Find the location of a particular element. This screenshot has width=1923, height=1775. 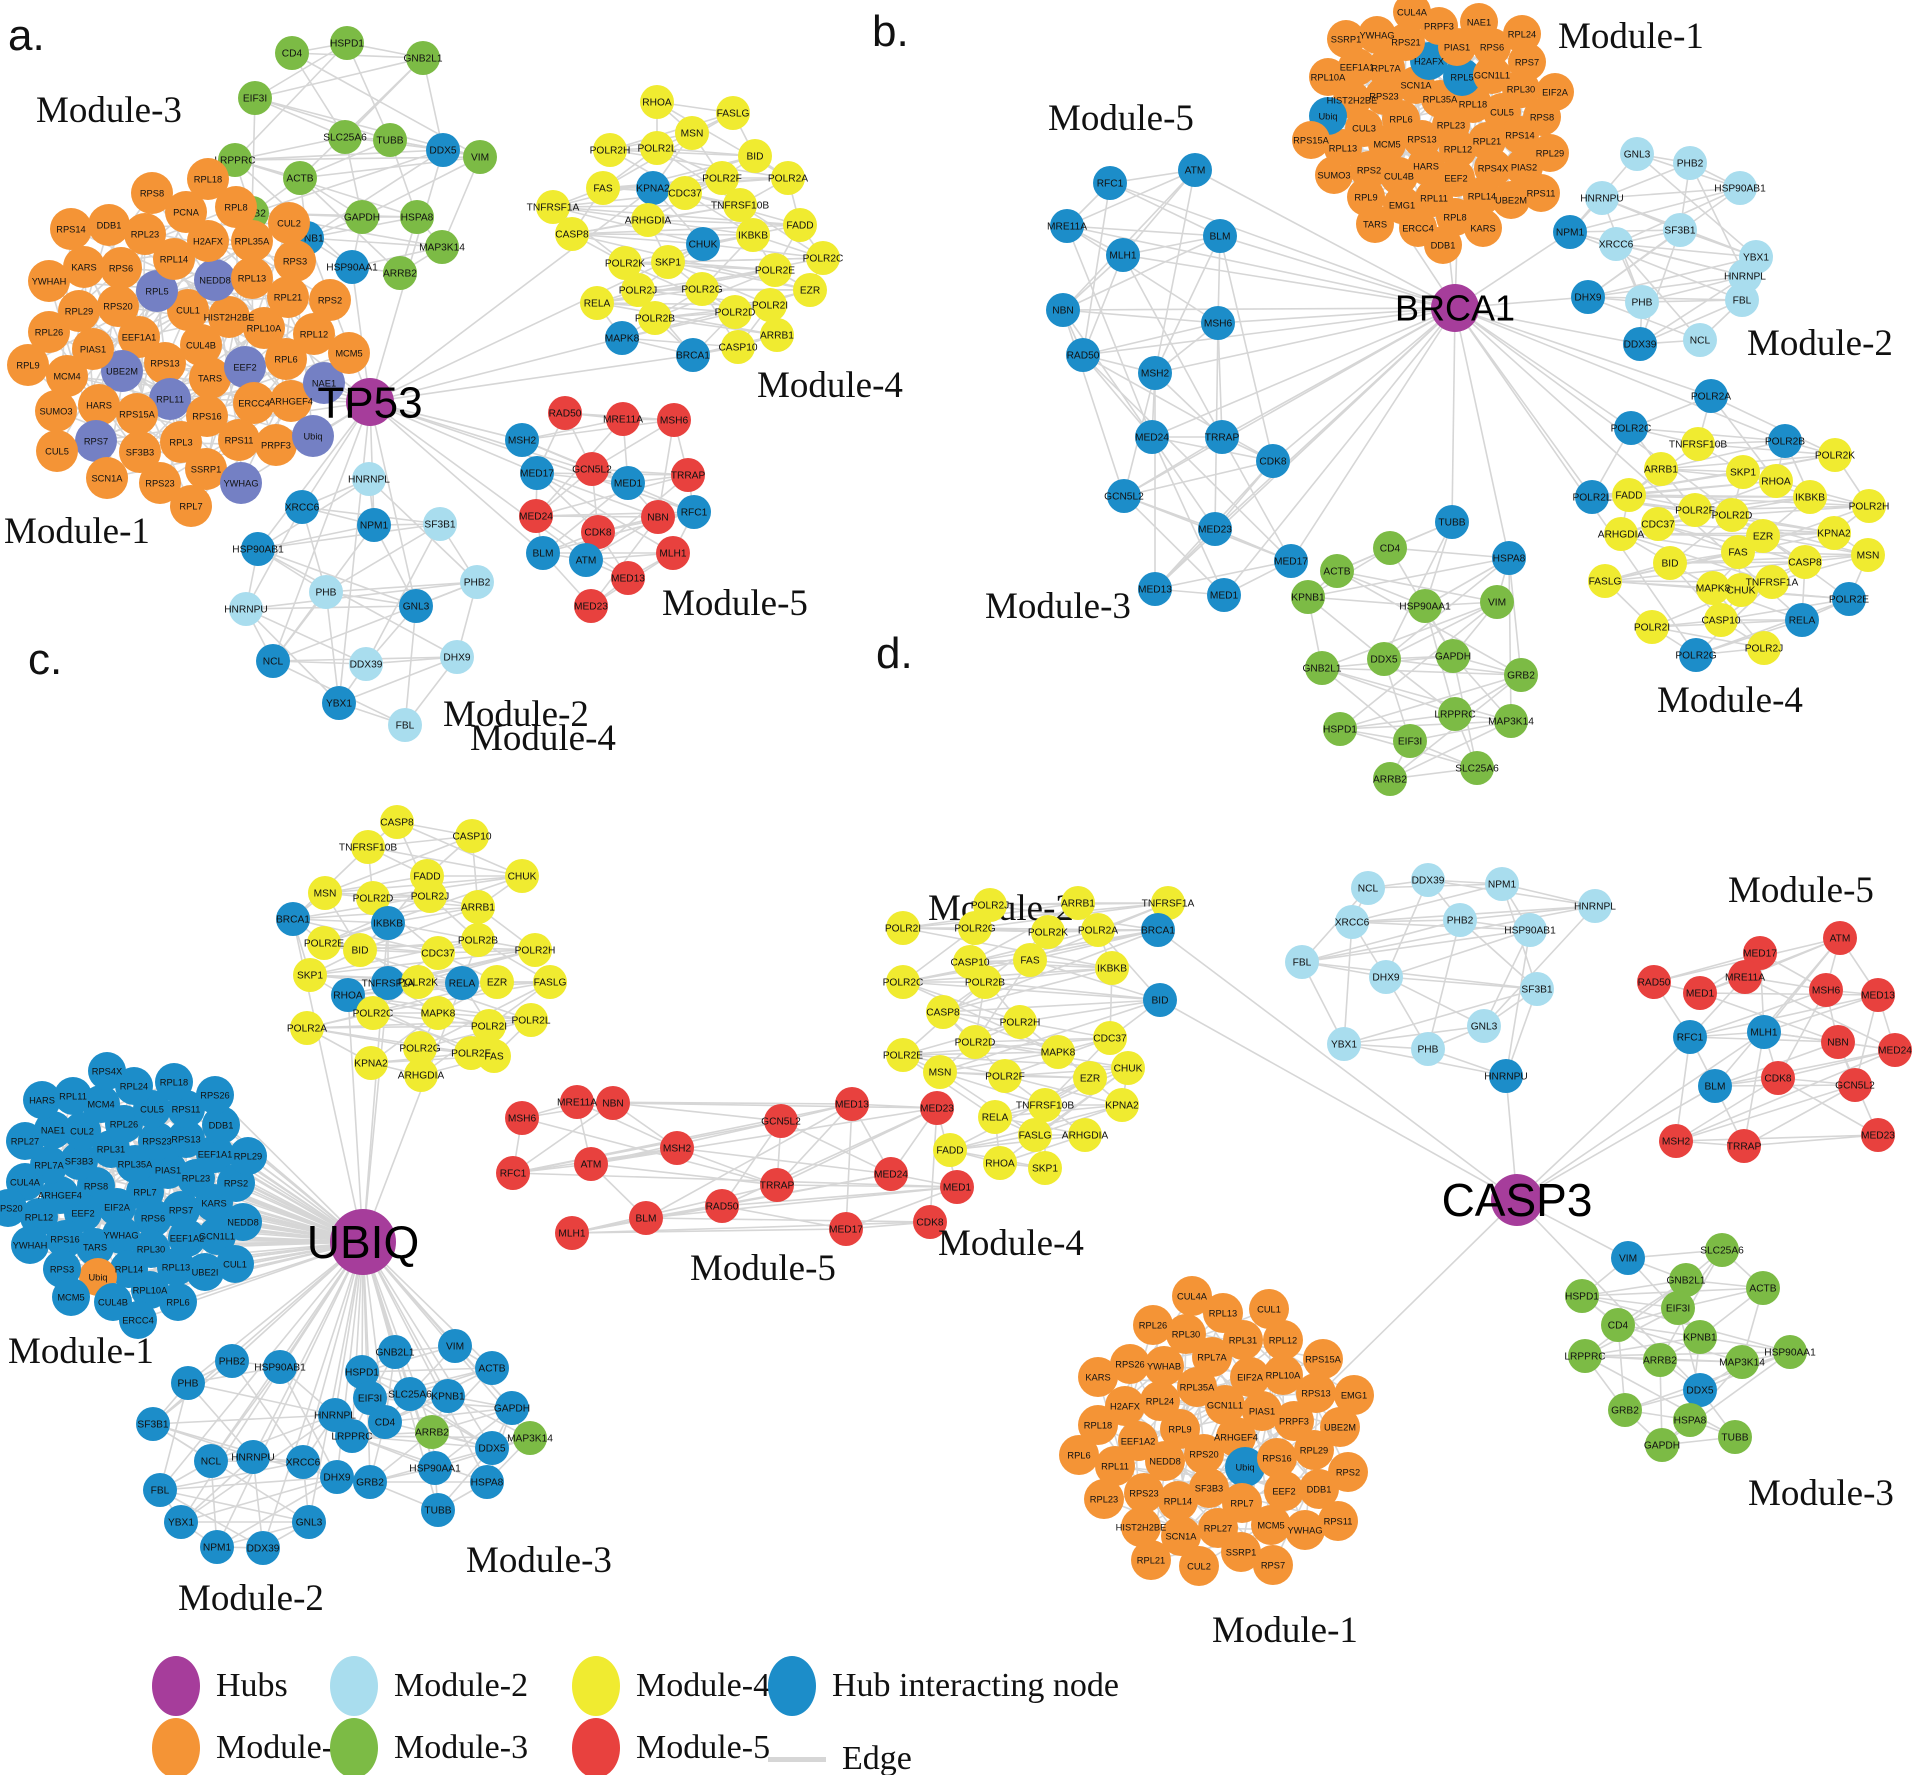

node-RPS26 is located at coordinates (1130, 1364).